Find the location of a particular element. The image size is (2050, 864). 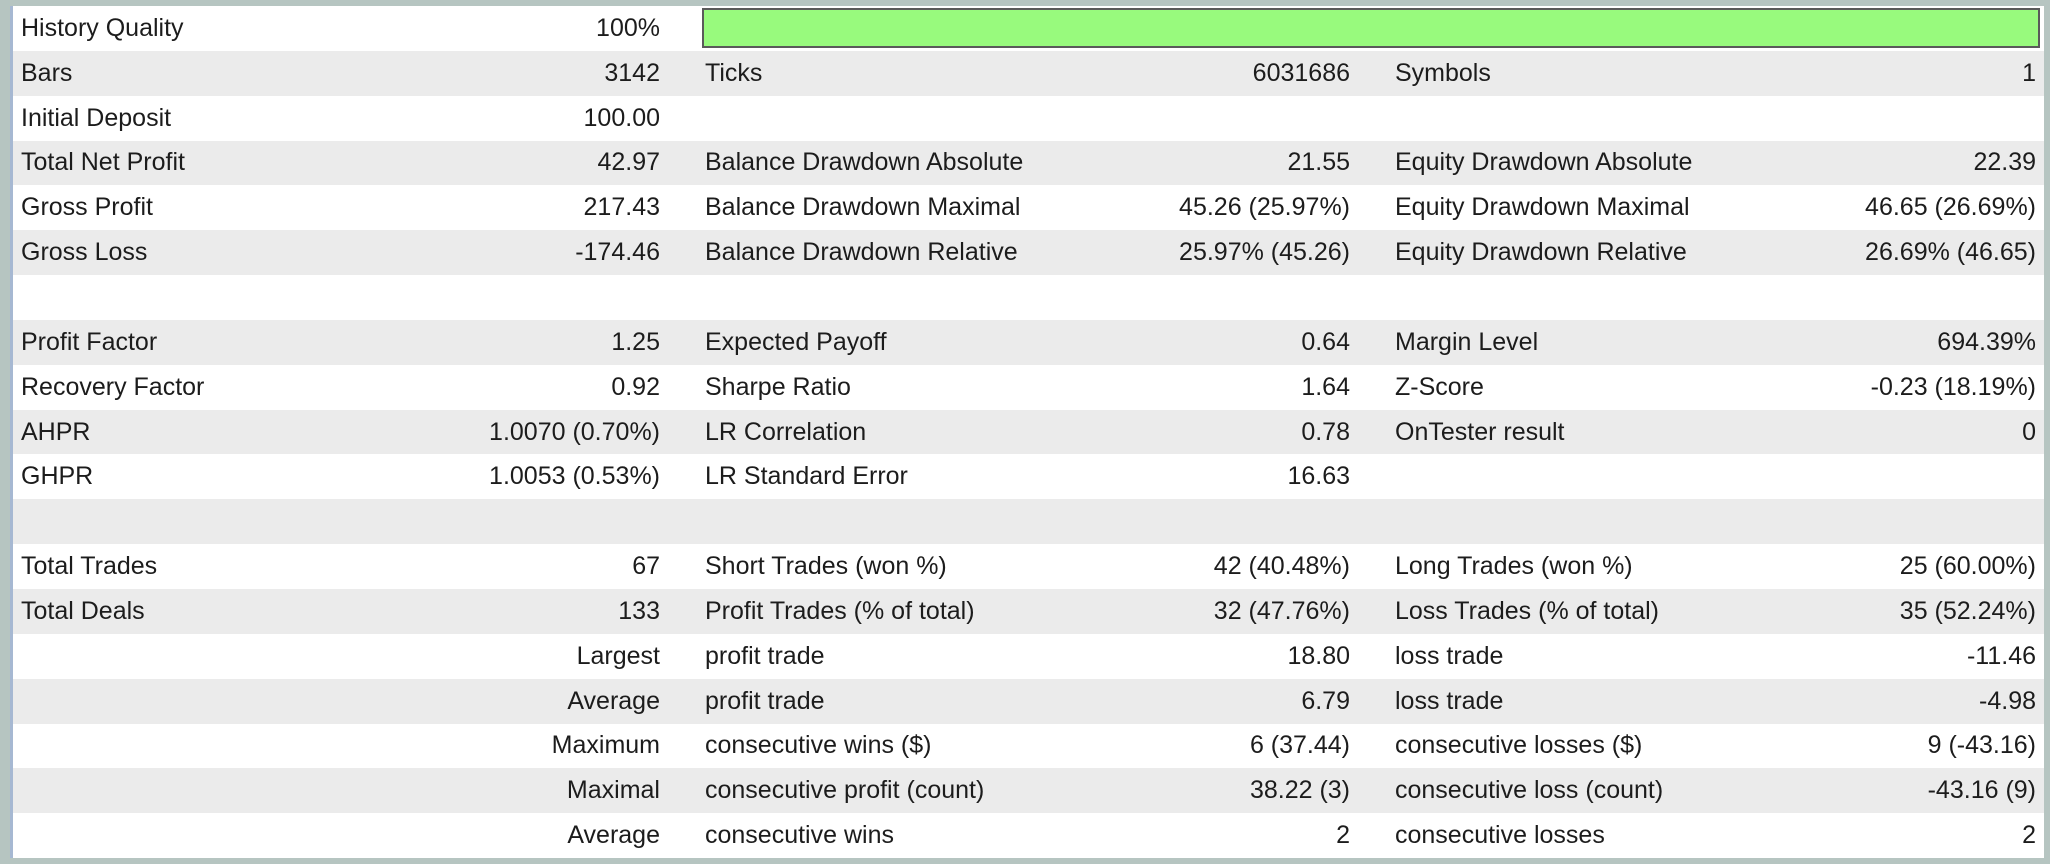

metric-label: Equity Drawdown Absolute is located at coordinates (1544, 163).